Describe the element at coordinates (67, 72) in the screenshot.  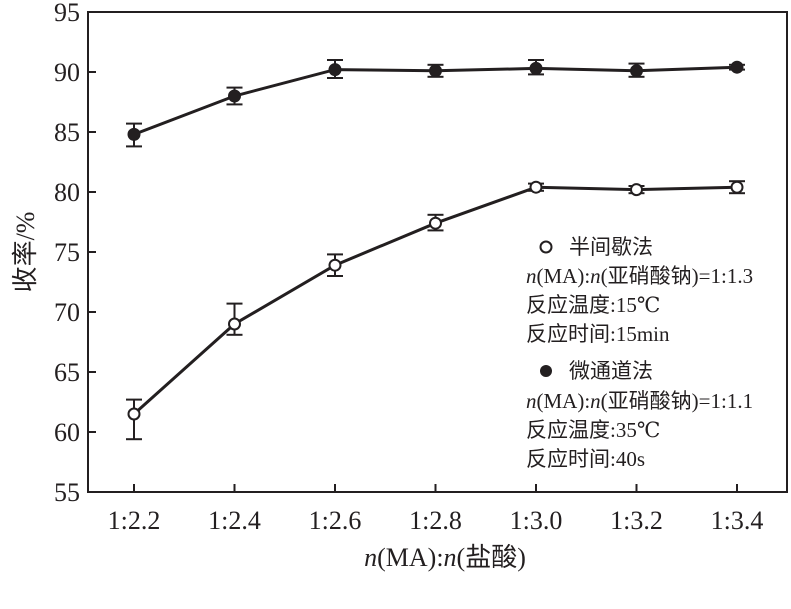
I see `y-tick-label: 90` at that location.